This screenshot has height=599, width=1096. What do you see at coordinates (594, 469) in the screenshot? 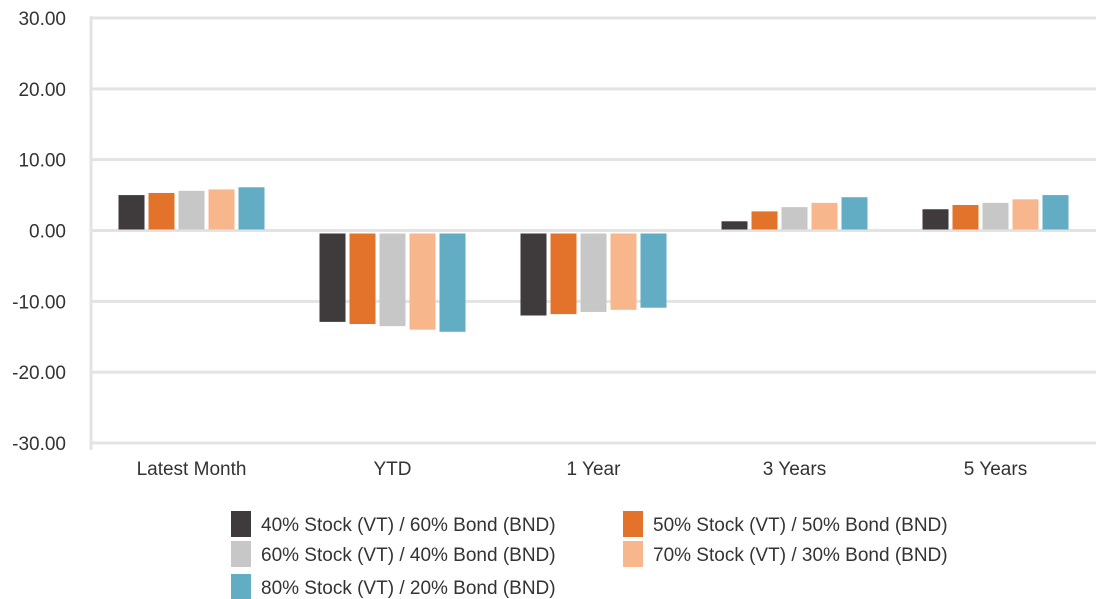
I see `x-tick-label: 1 Year` at bounding box center [594, 469].